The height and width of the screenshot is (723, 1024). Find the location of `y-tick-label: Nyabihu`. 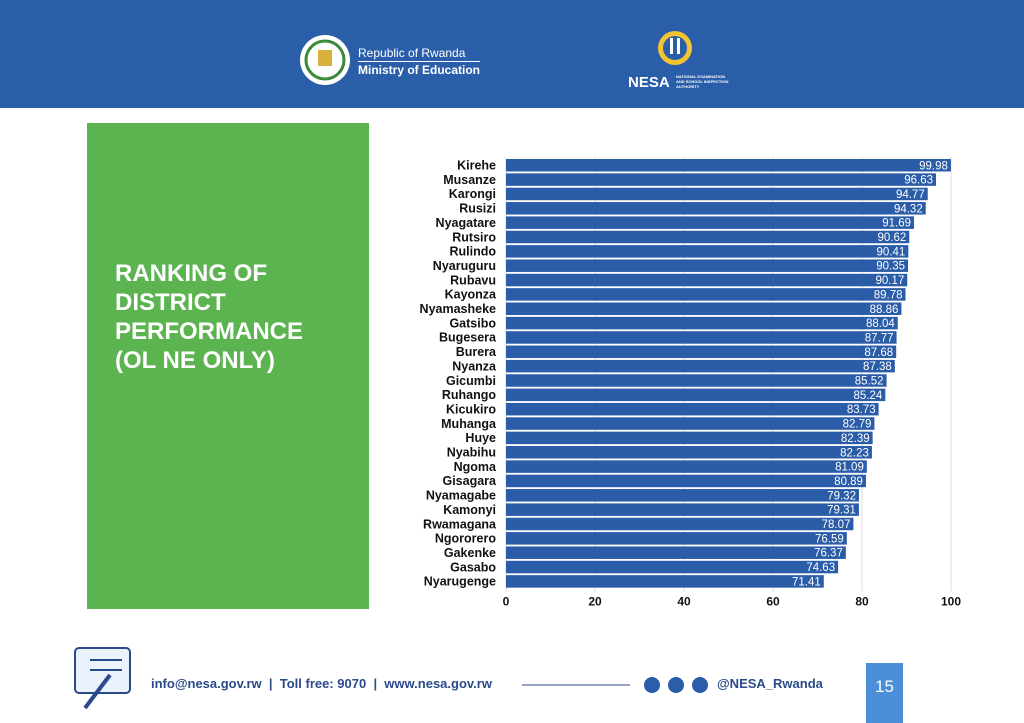

y-tick-label: Nyabihu is located at coordinates (471, 453).